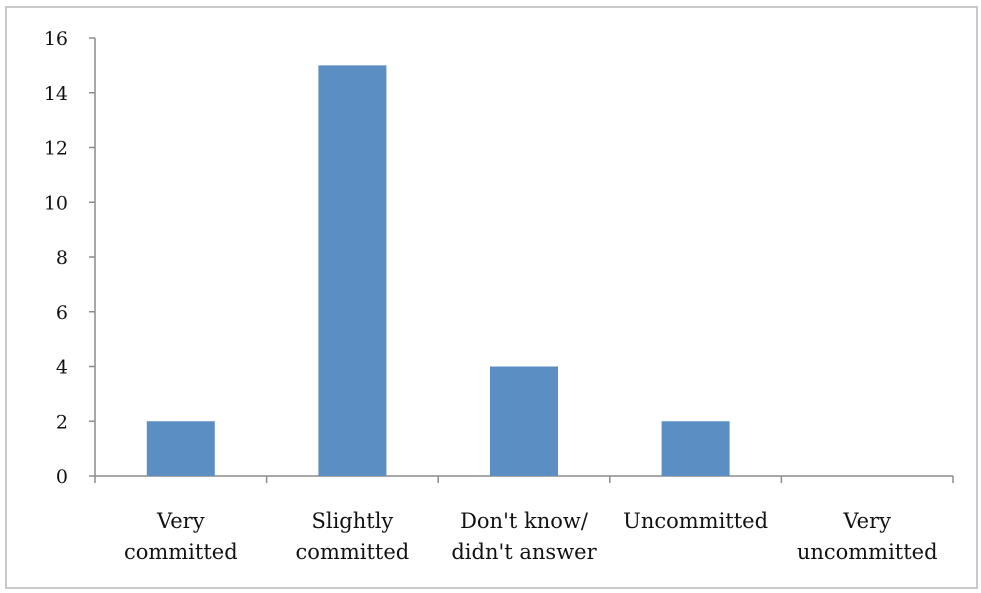  What do you see at coordinates (62, 422) in the screenshot?
I see `y-tick-label: 2` at bounding box center [62, 422].